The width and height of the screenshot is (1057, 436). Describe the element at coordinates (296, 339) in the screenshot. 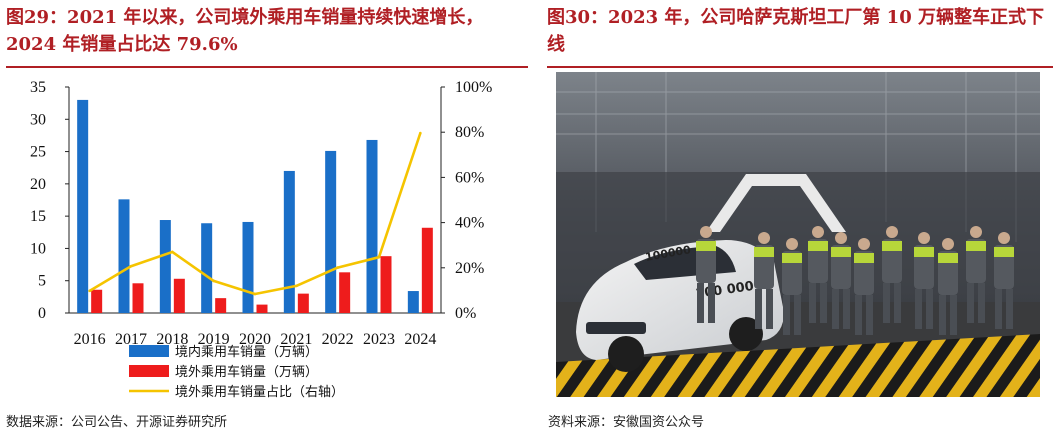

I see `x-tick-label: 2021` at that location.